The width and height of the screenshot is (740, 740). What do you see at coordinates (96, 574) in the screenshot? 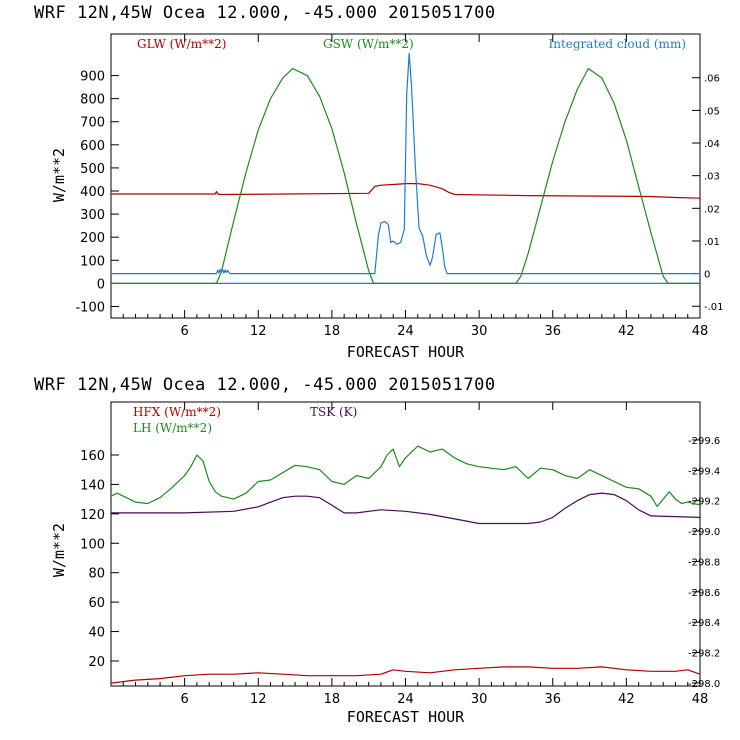
I see `panel2-ytick-label: 80` at bounding box center [96, 574].